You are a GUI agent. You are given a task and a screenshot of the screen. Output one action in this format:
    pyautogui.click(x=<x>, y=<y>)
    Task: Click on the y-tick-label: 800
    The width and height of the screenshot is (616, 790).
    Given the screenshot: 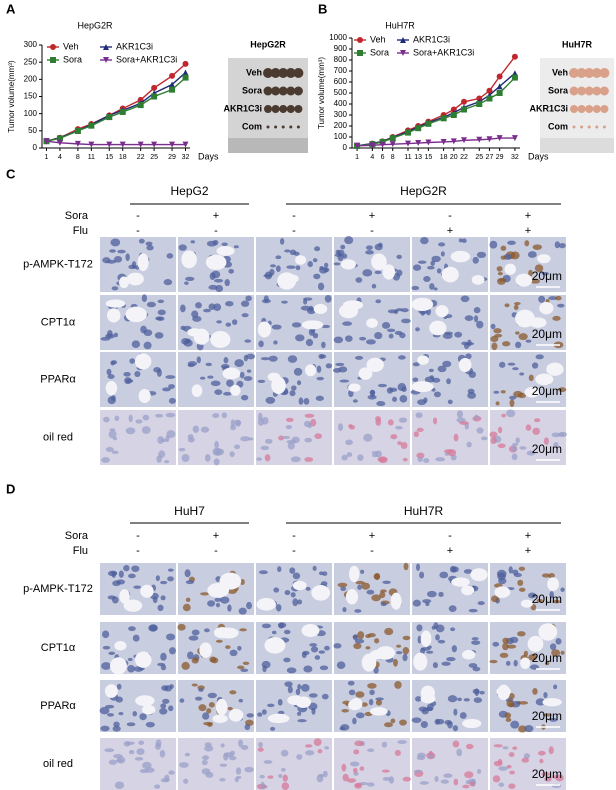 What is the action you would take?
    pyautogui.click(x=341, y=59)
    